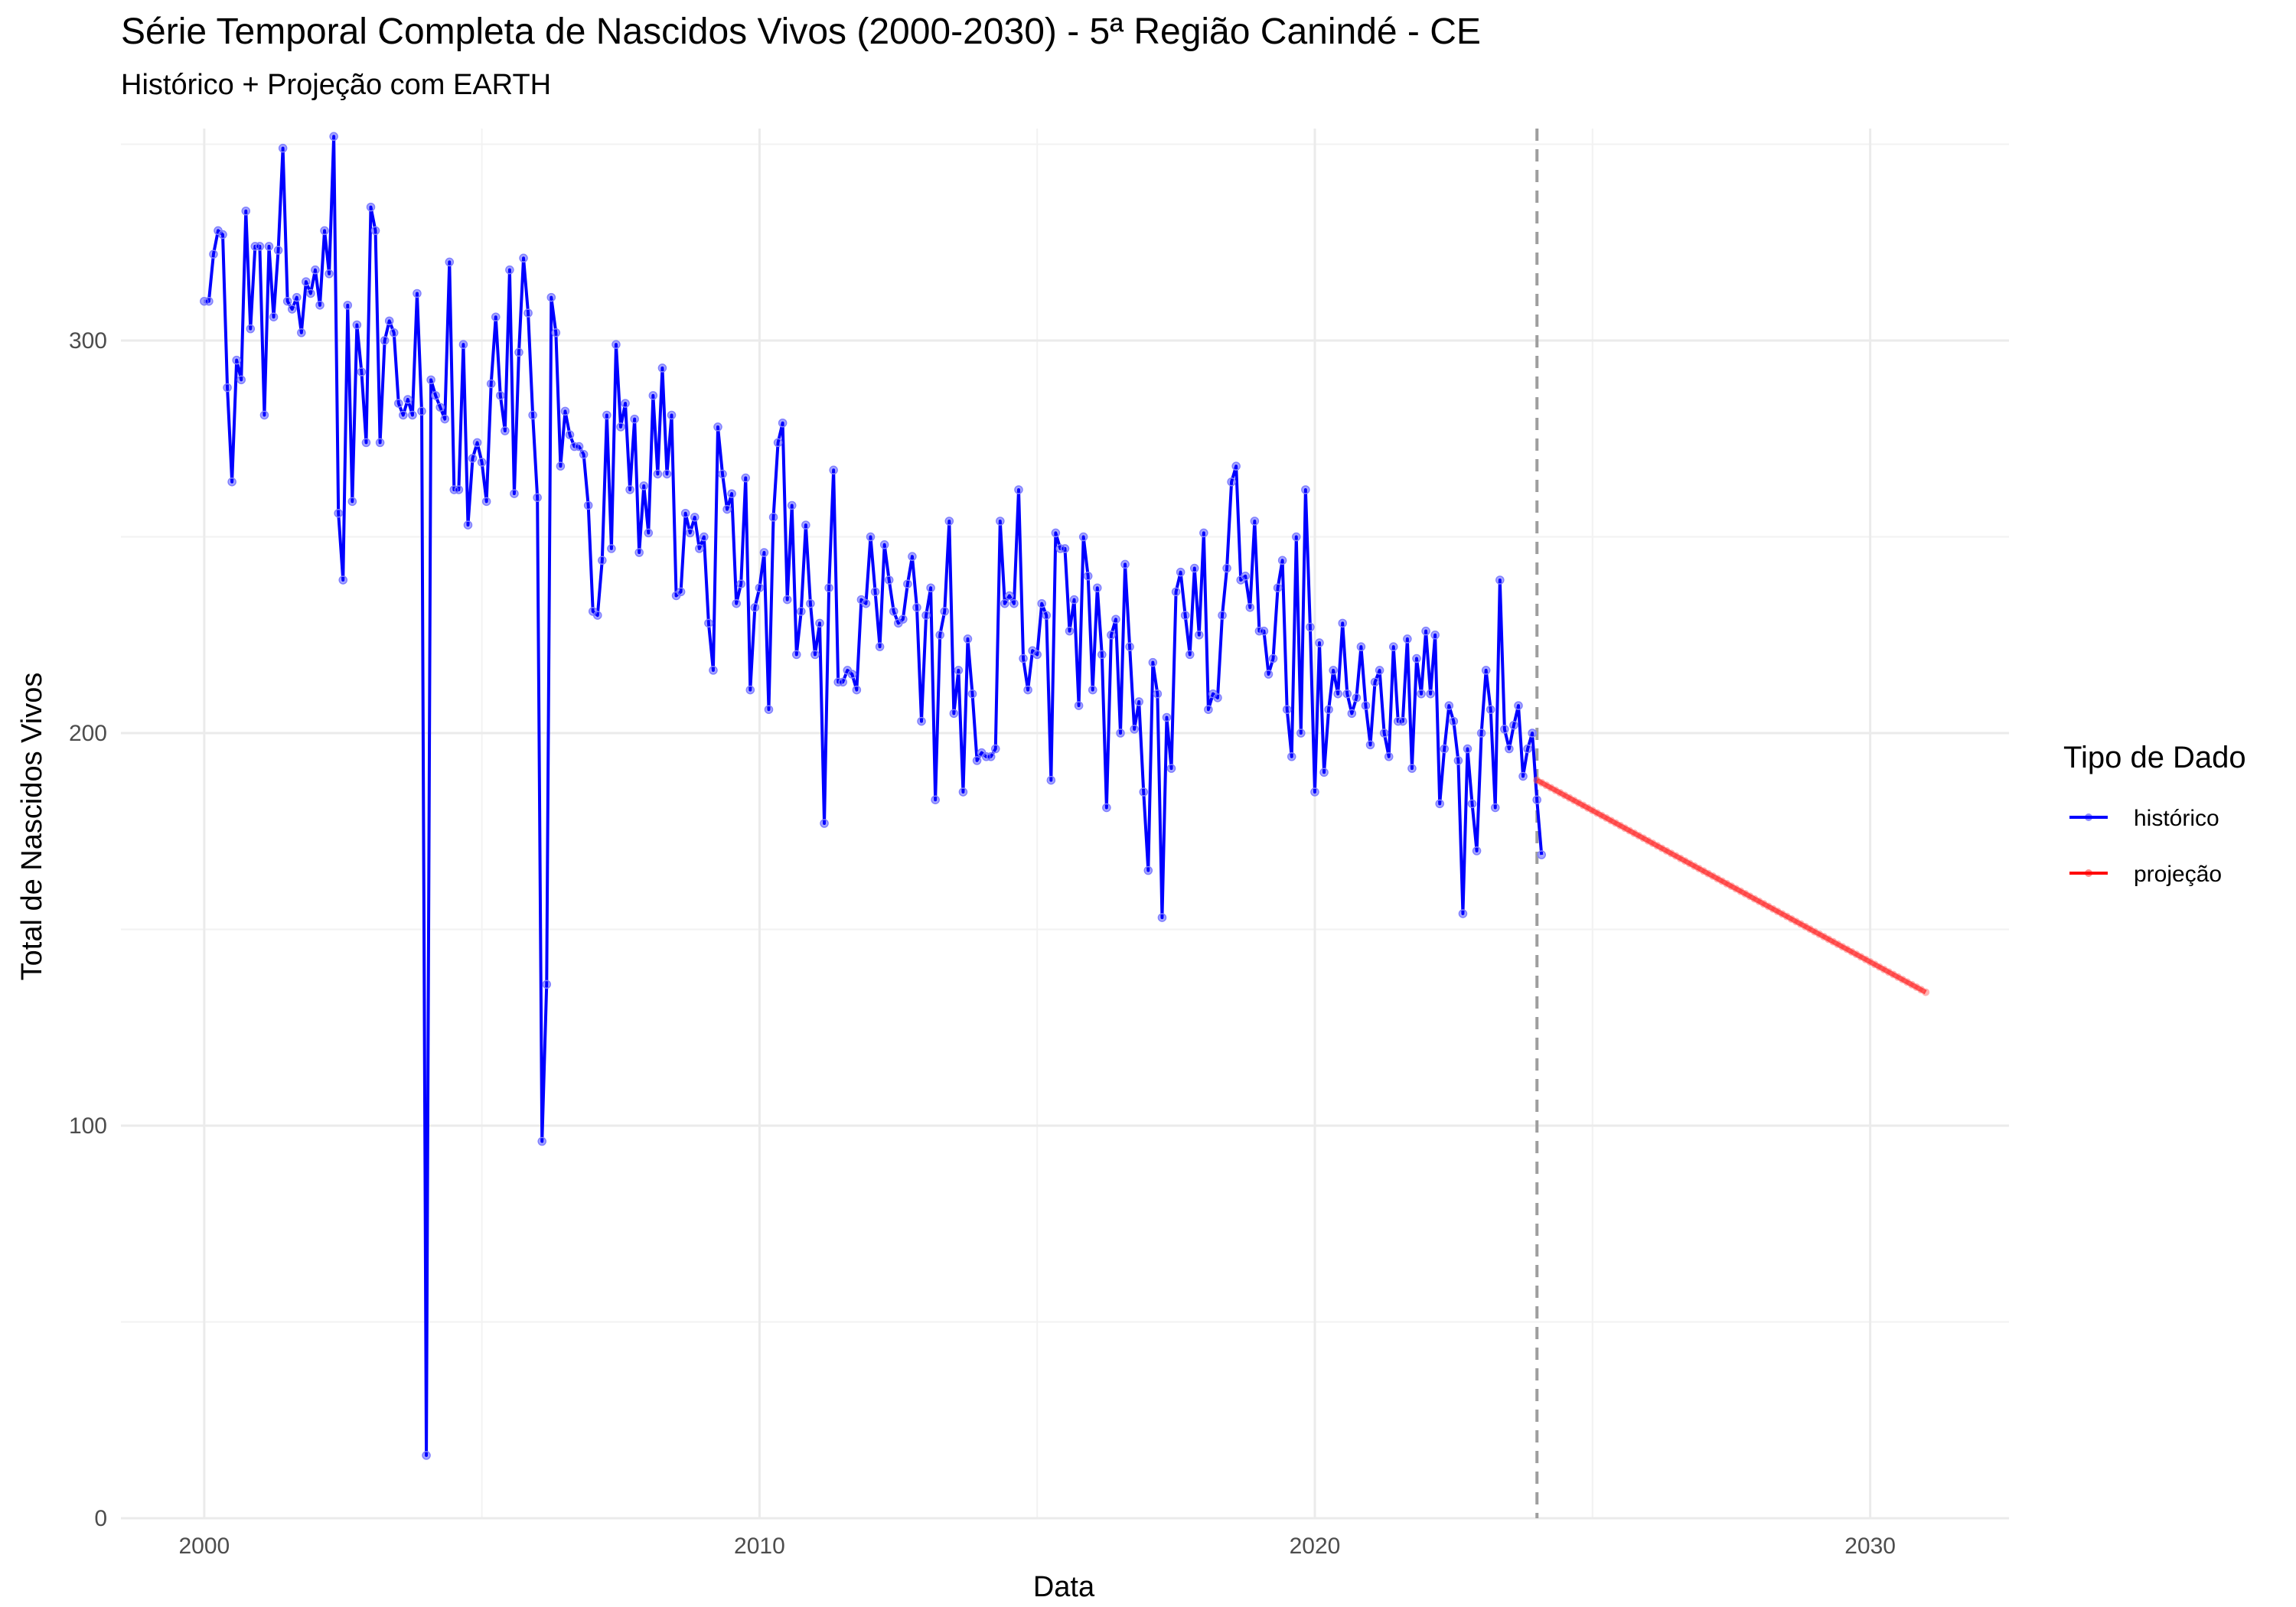 Image resolution: width=2296 pixels, height=1607 pixels. What do you see at coordinates (2176, 818) in the screenshot?
I see `legend-label-historico: histórico` at bounding box center [2176, 818].